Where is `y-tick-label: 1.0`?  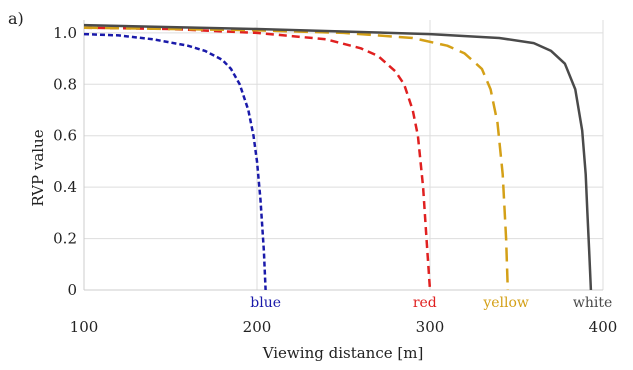
y-tick-label: 1.0 is located at coordinates (65, 33).